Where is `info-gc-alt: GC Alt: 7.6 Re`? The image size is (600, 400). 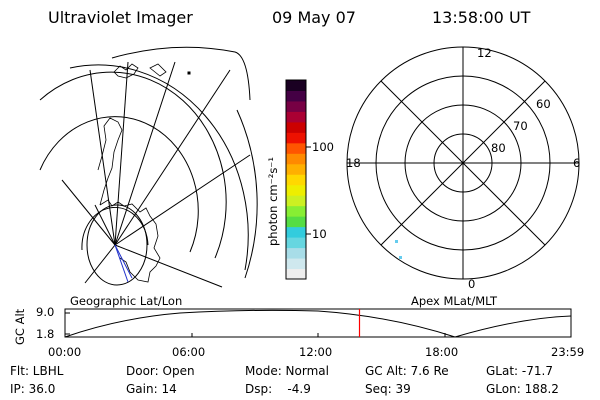 info-gc-alt: GC Alt: 7.6 Re is located at coordinates (407, 371).